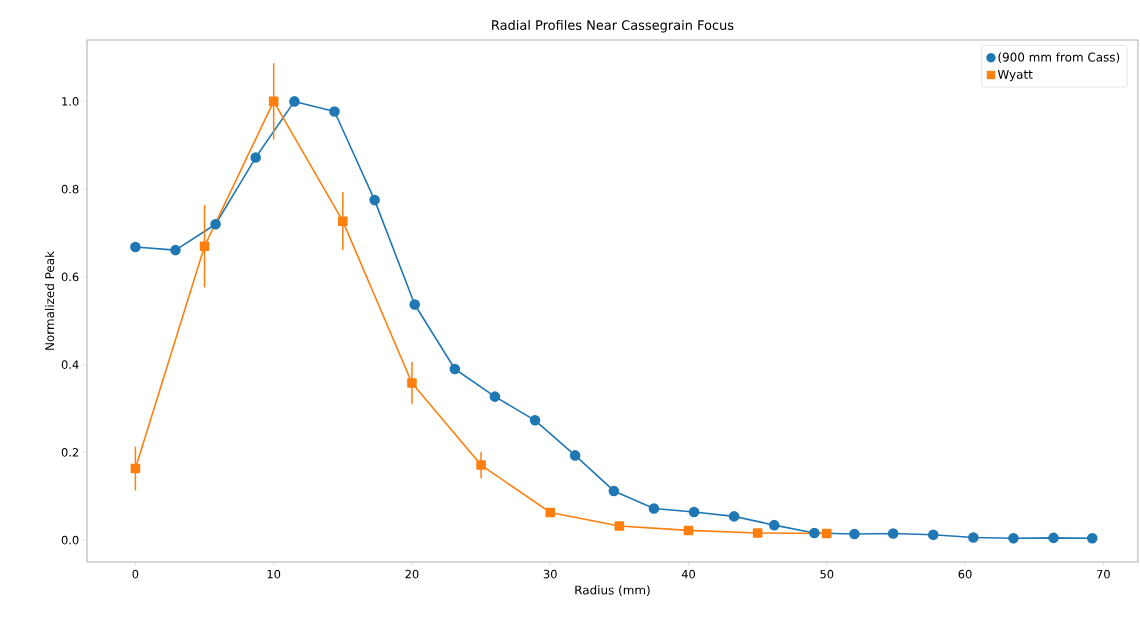 This screenshot has width=1140, height=626. I want to click on x-tick-label: 70, so click(1103, 574).